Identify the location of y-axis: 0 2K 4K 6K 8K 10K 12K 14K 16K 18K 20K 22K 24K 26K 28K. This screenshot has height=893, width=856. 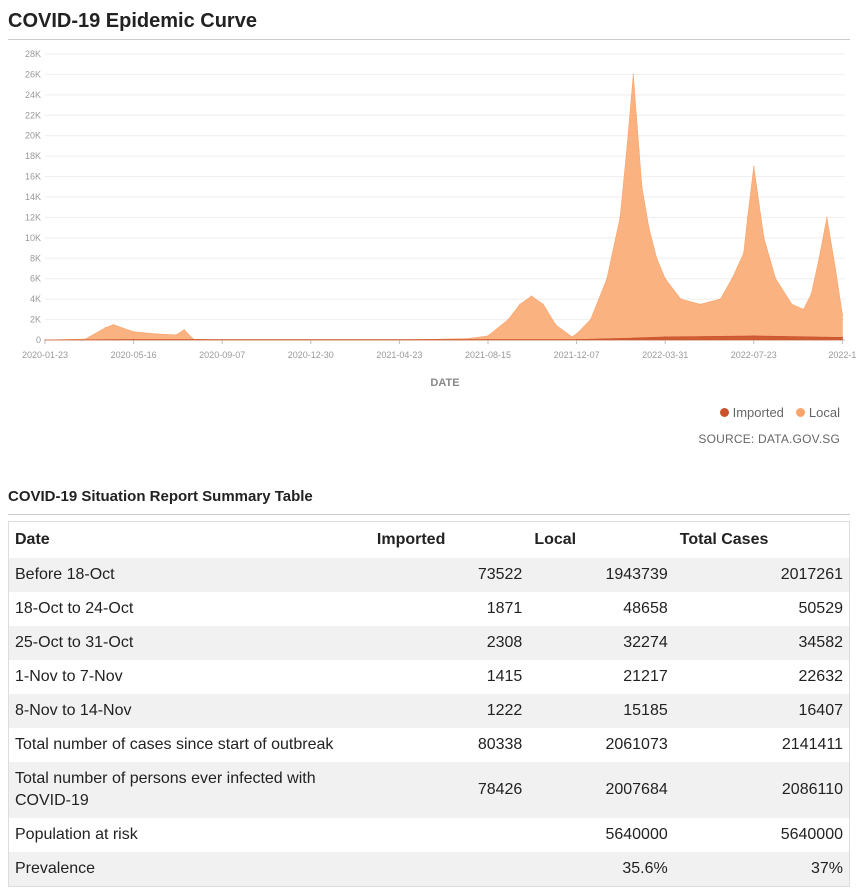
(33, 197).